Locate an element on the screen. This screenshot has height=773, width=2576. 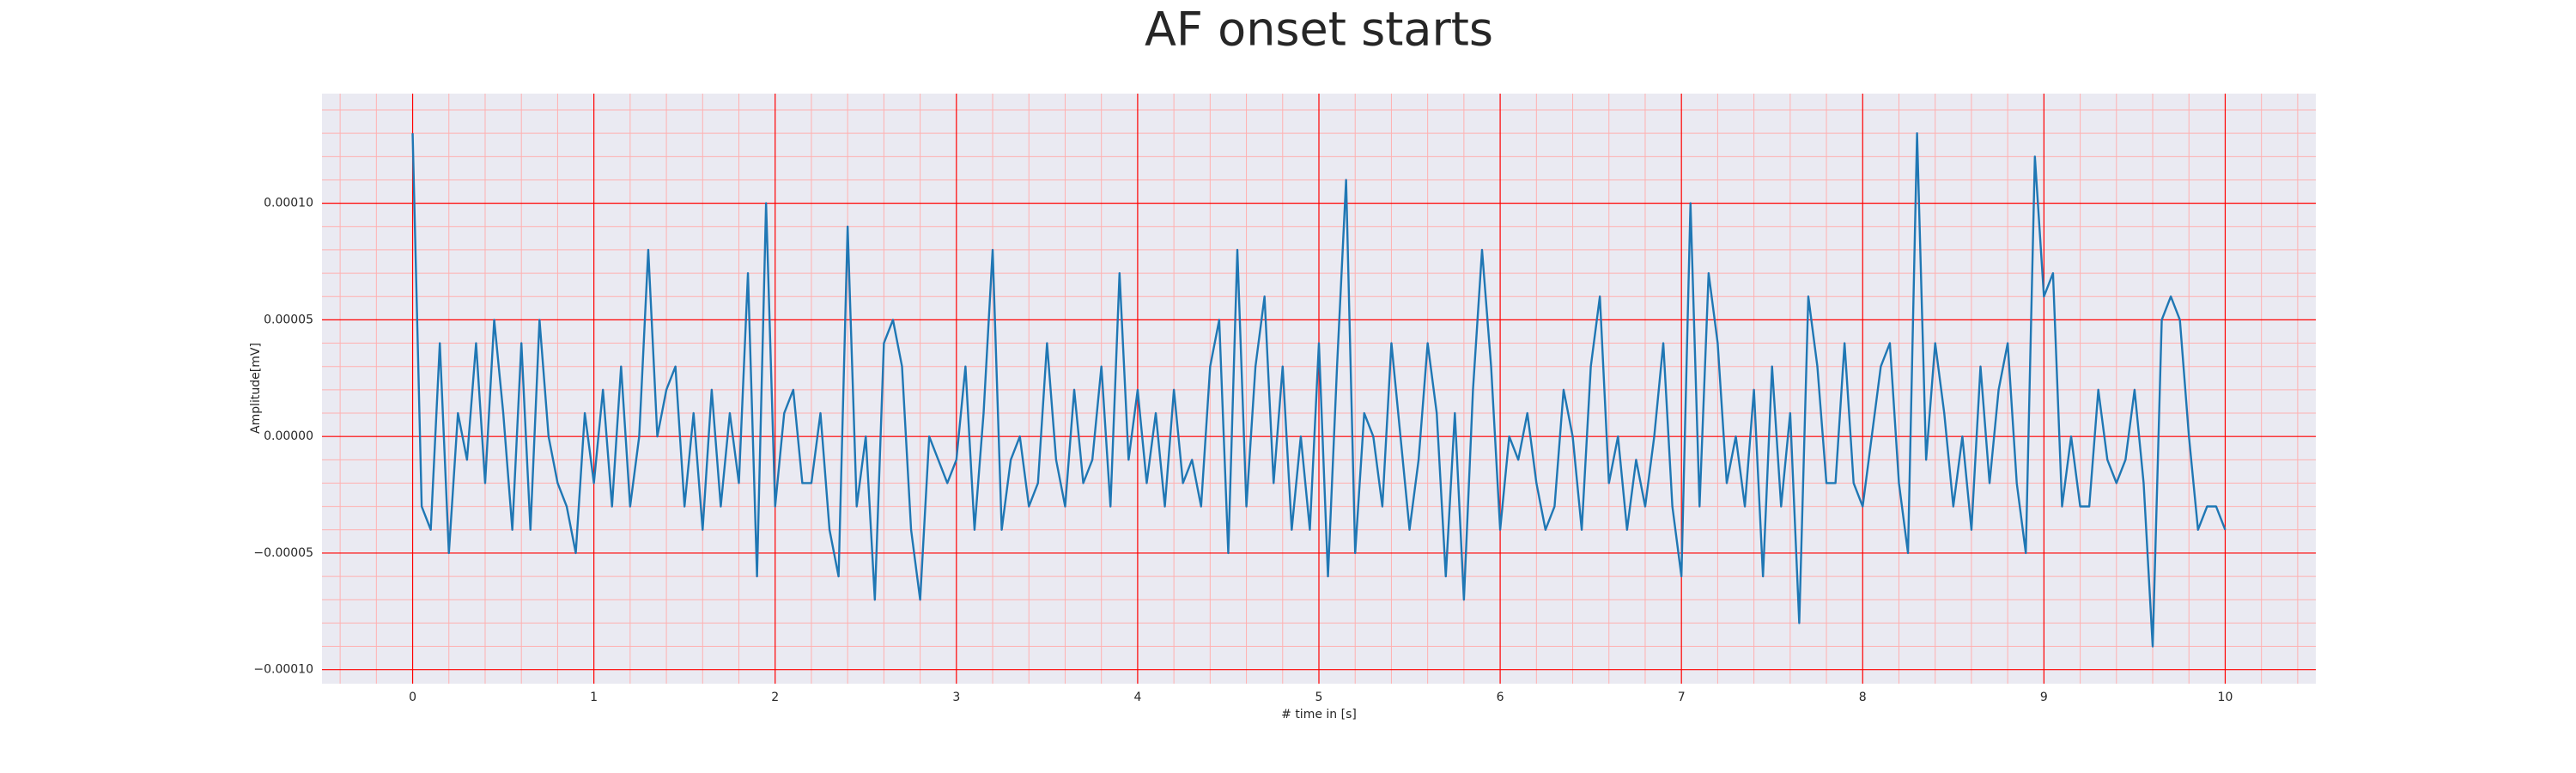
x-tick-label: 9 is located at coordinates (2044, 697).